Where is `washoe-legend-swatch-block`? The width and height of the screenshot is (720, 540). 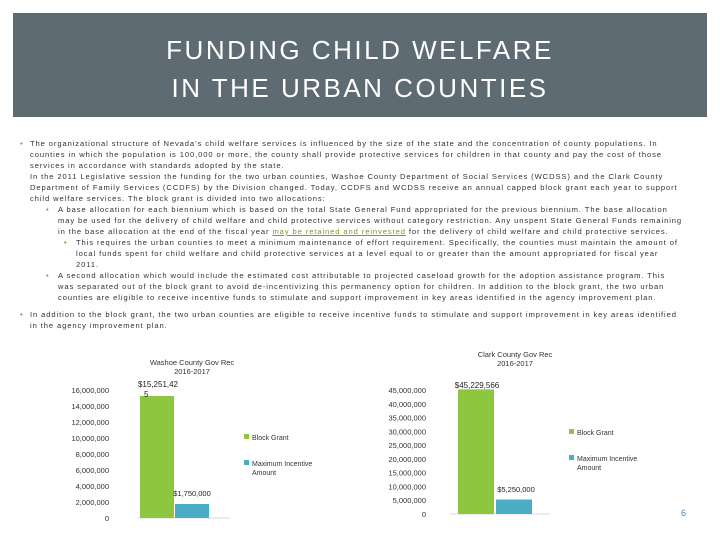
washoe-legend-swatch-block is located at coordinates (246, 436).